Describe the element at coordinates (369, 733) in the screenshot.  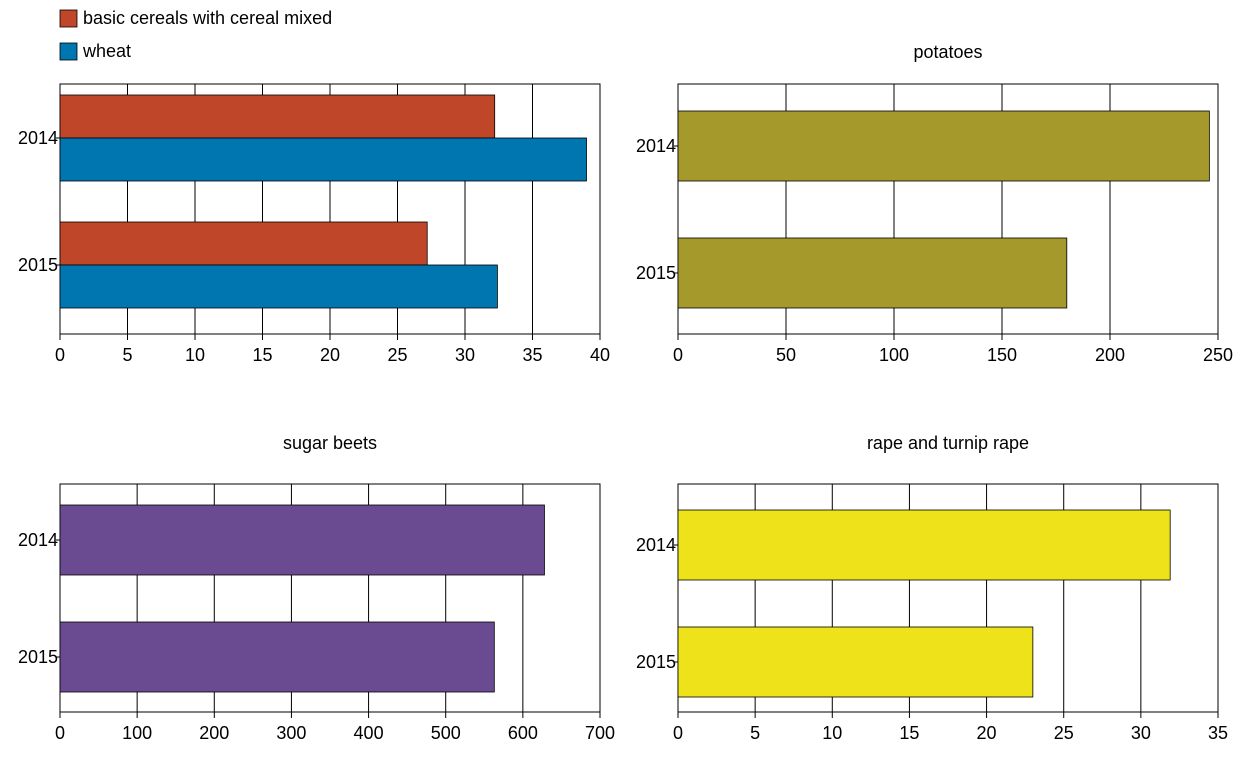
I see `x-tick-label: 400` at that location.